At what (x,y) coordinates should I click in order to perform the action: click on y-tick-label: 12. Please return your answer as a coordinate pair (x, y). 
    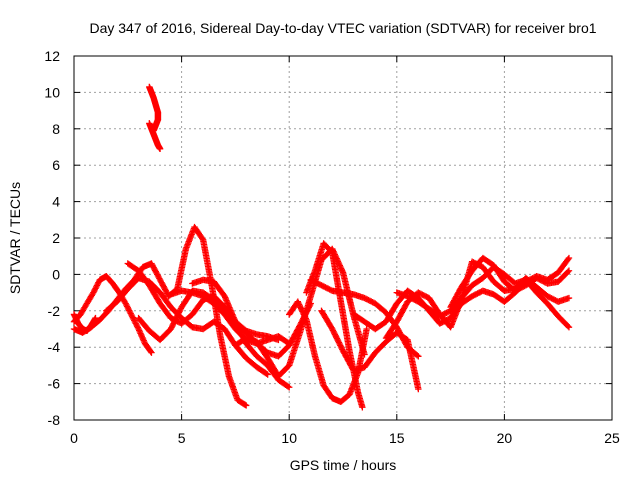
    Looking at the image, I should click on (52, 56).